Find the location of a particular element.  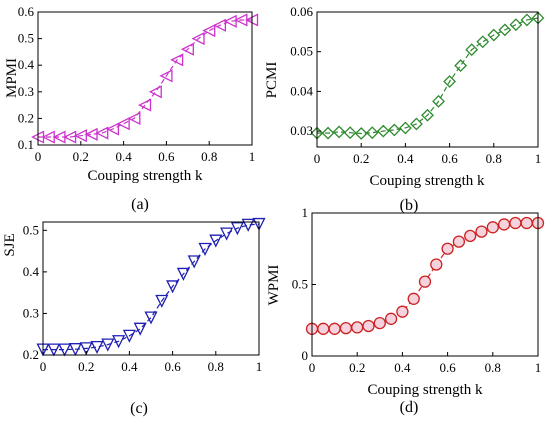

panel-c-ylabel: SJE is located at coordinates (10, 244).